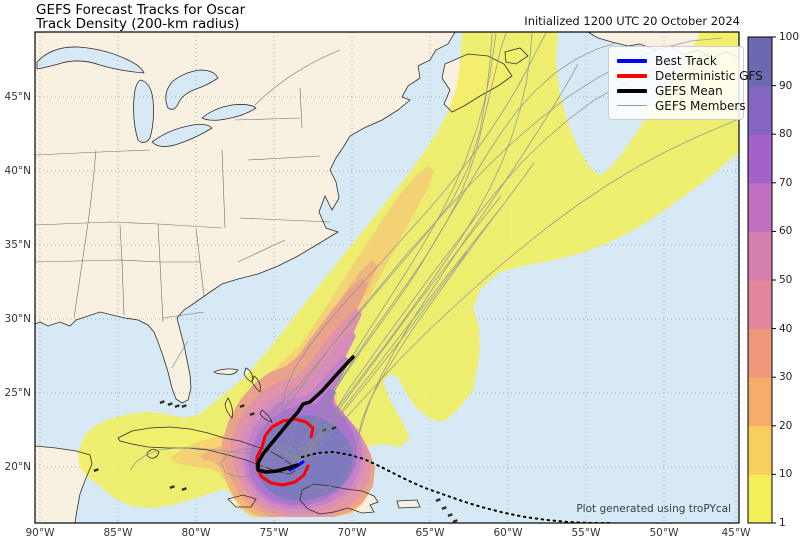  I want to click on colorbar-tick-label: 70, so click(786, 182).